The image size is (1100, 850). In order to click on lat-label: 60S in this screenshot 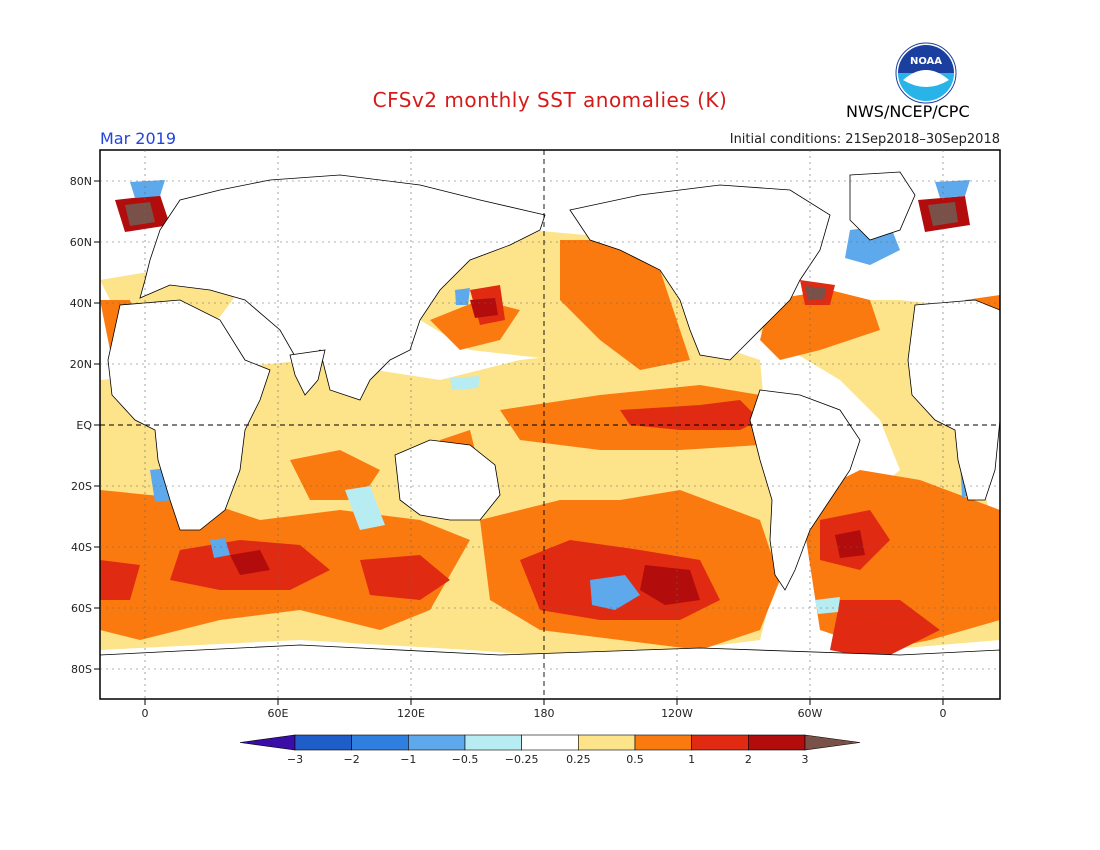, I will do `click(81, 608)`.